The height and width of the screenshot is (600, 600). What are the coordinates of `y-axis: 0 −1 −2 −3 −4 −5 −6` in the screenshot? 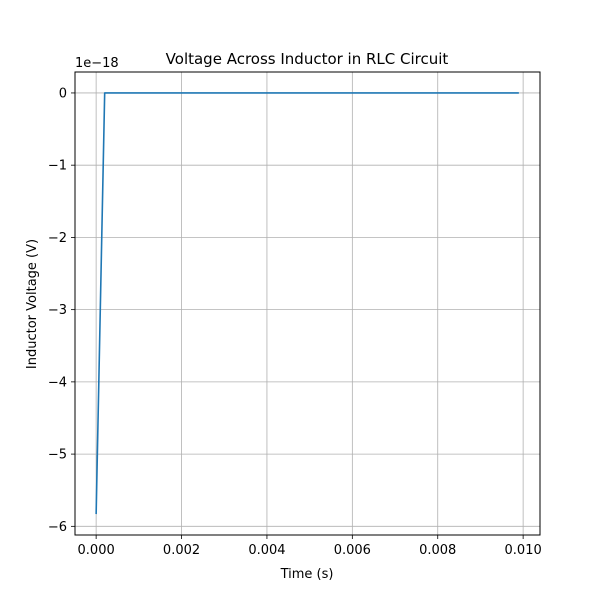 It's located at (61, 310).